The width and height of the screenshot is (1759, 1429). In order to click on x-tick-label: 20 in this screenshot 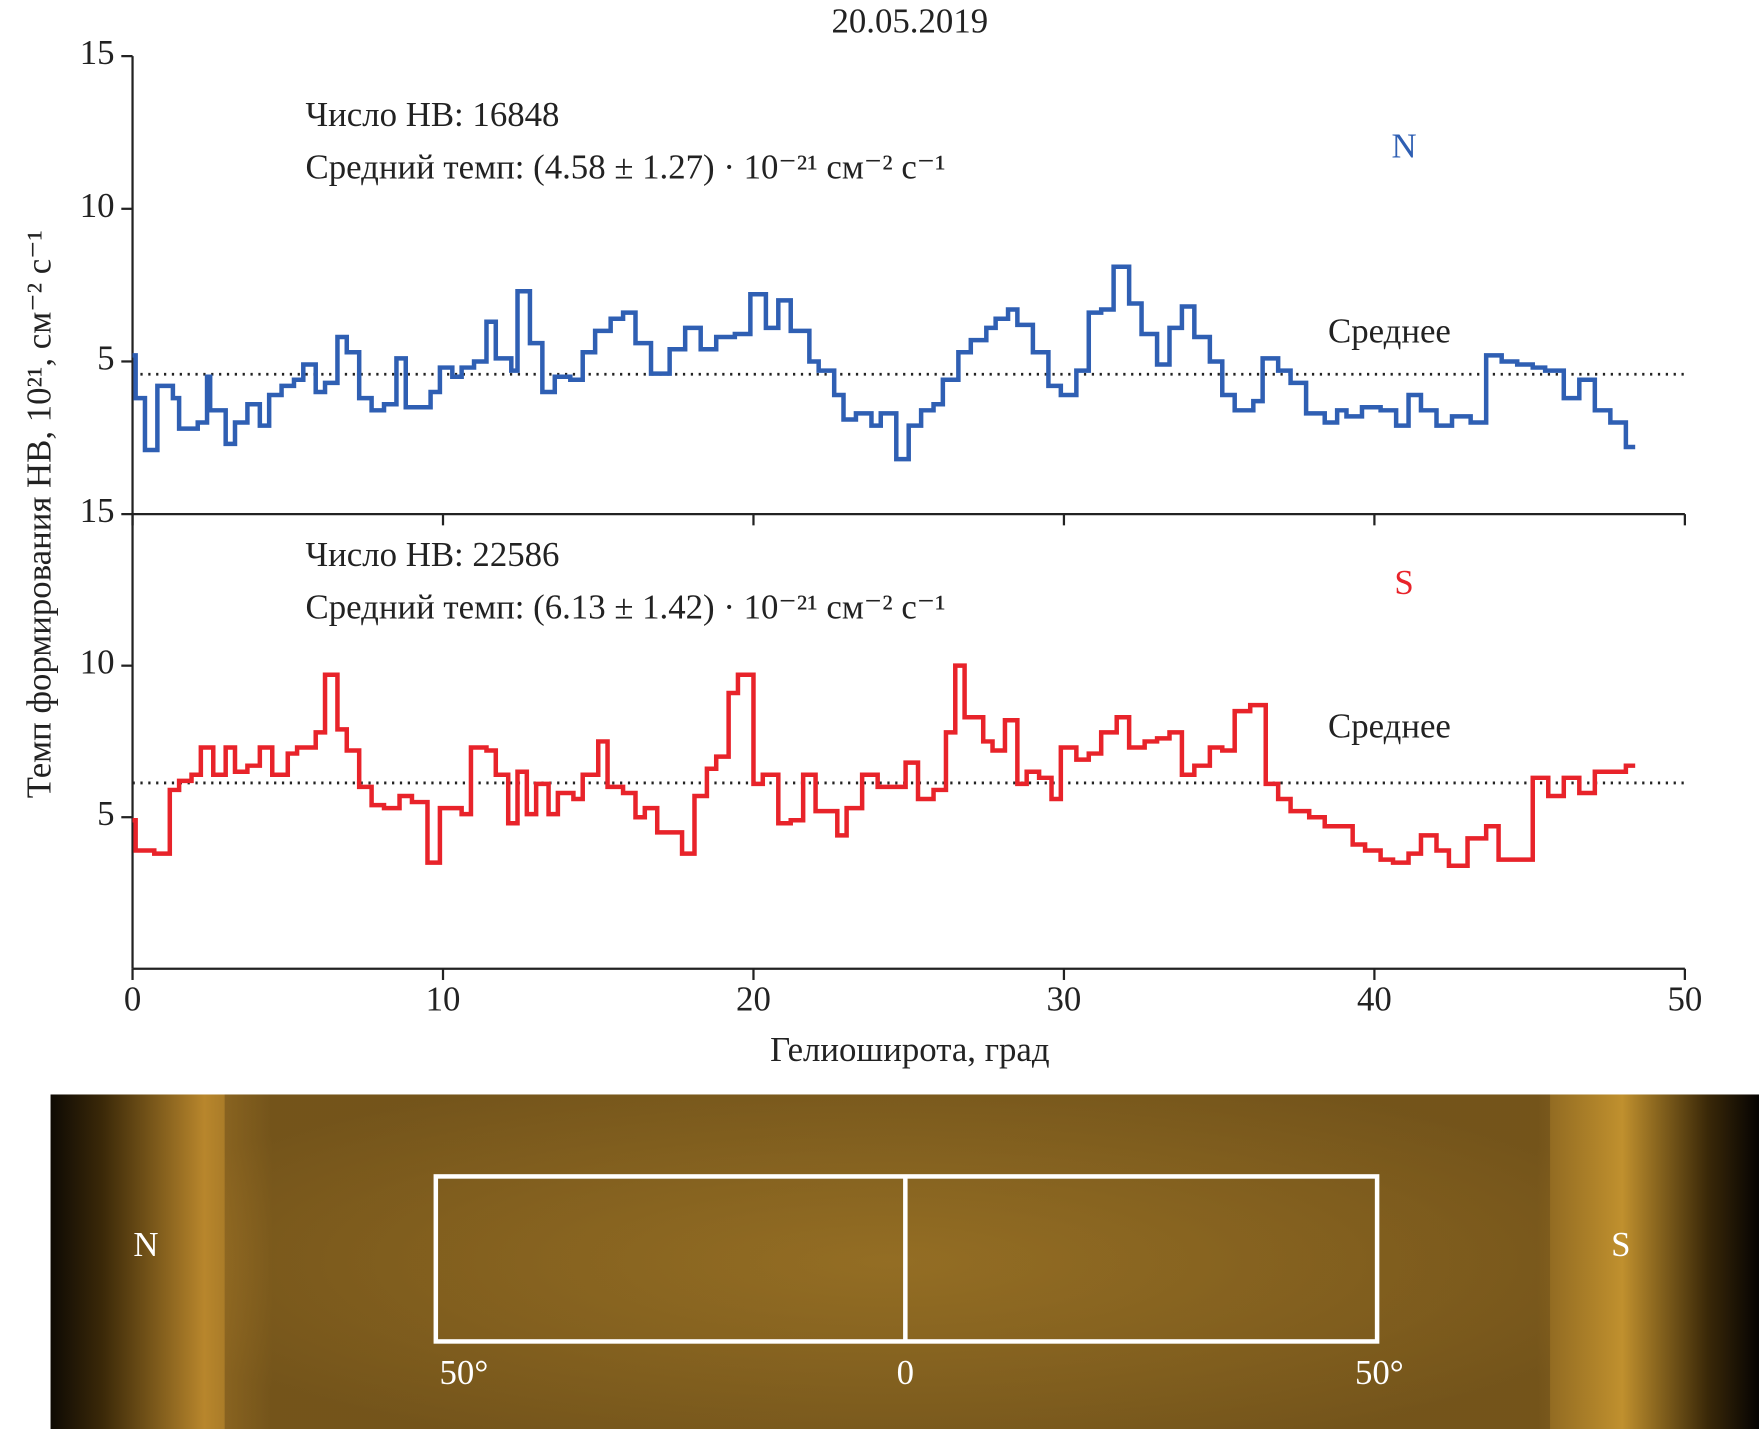, I will do `click(753, 998)`.